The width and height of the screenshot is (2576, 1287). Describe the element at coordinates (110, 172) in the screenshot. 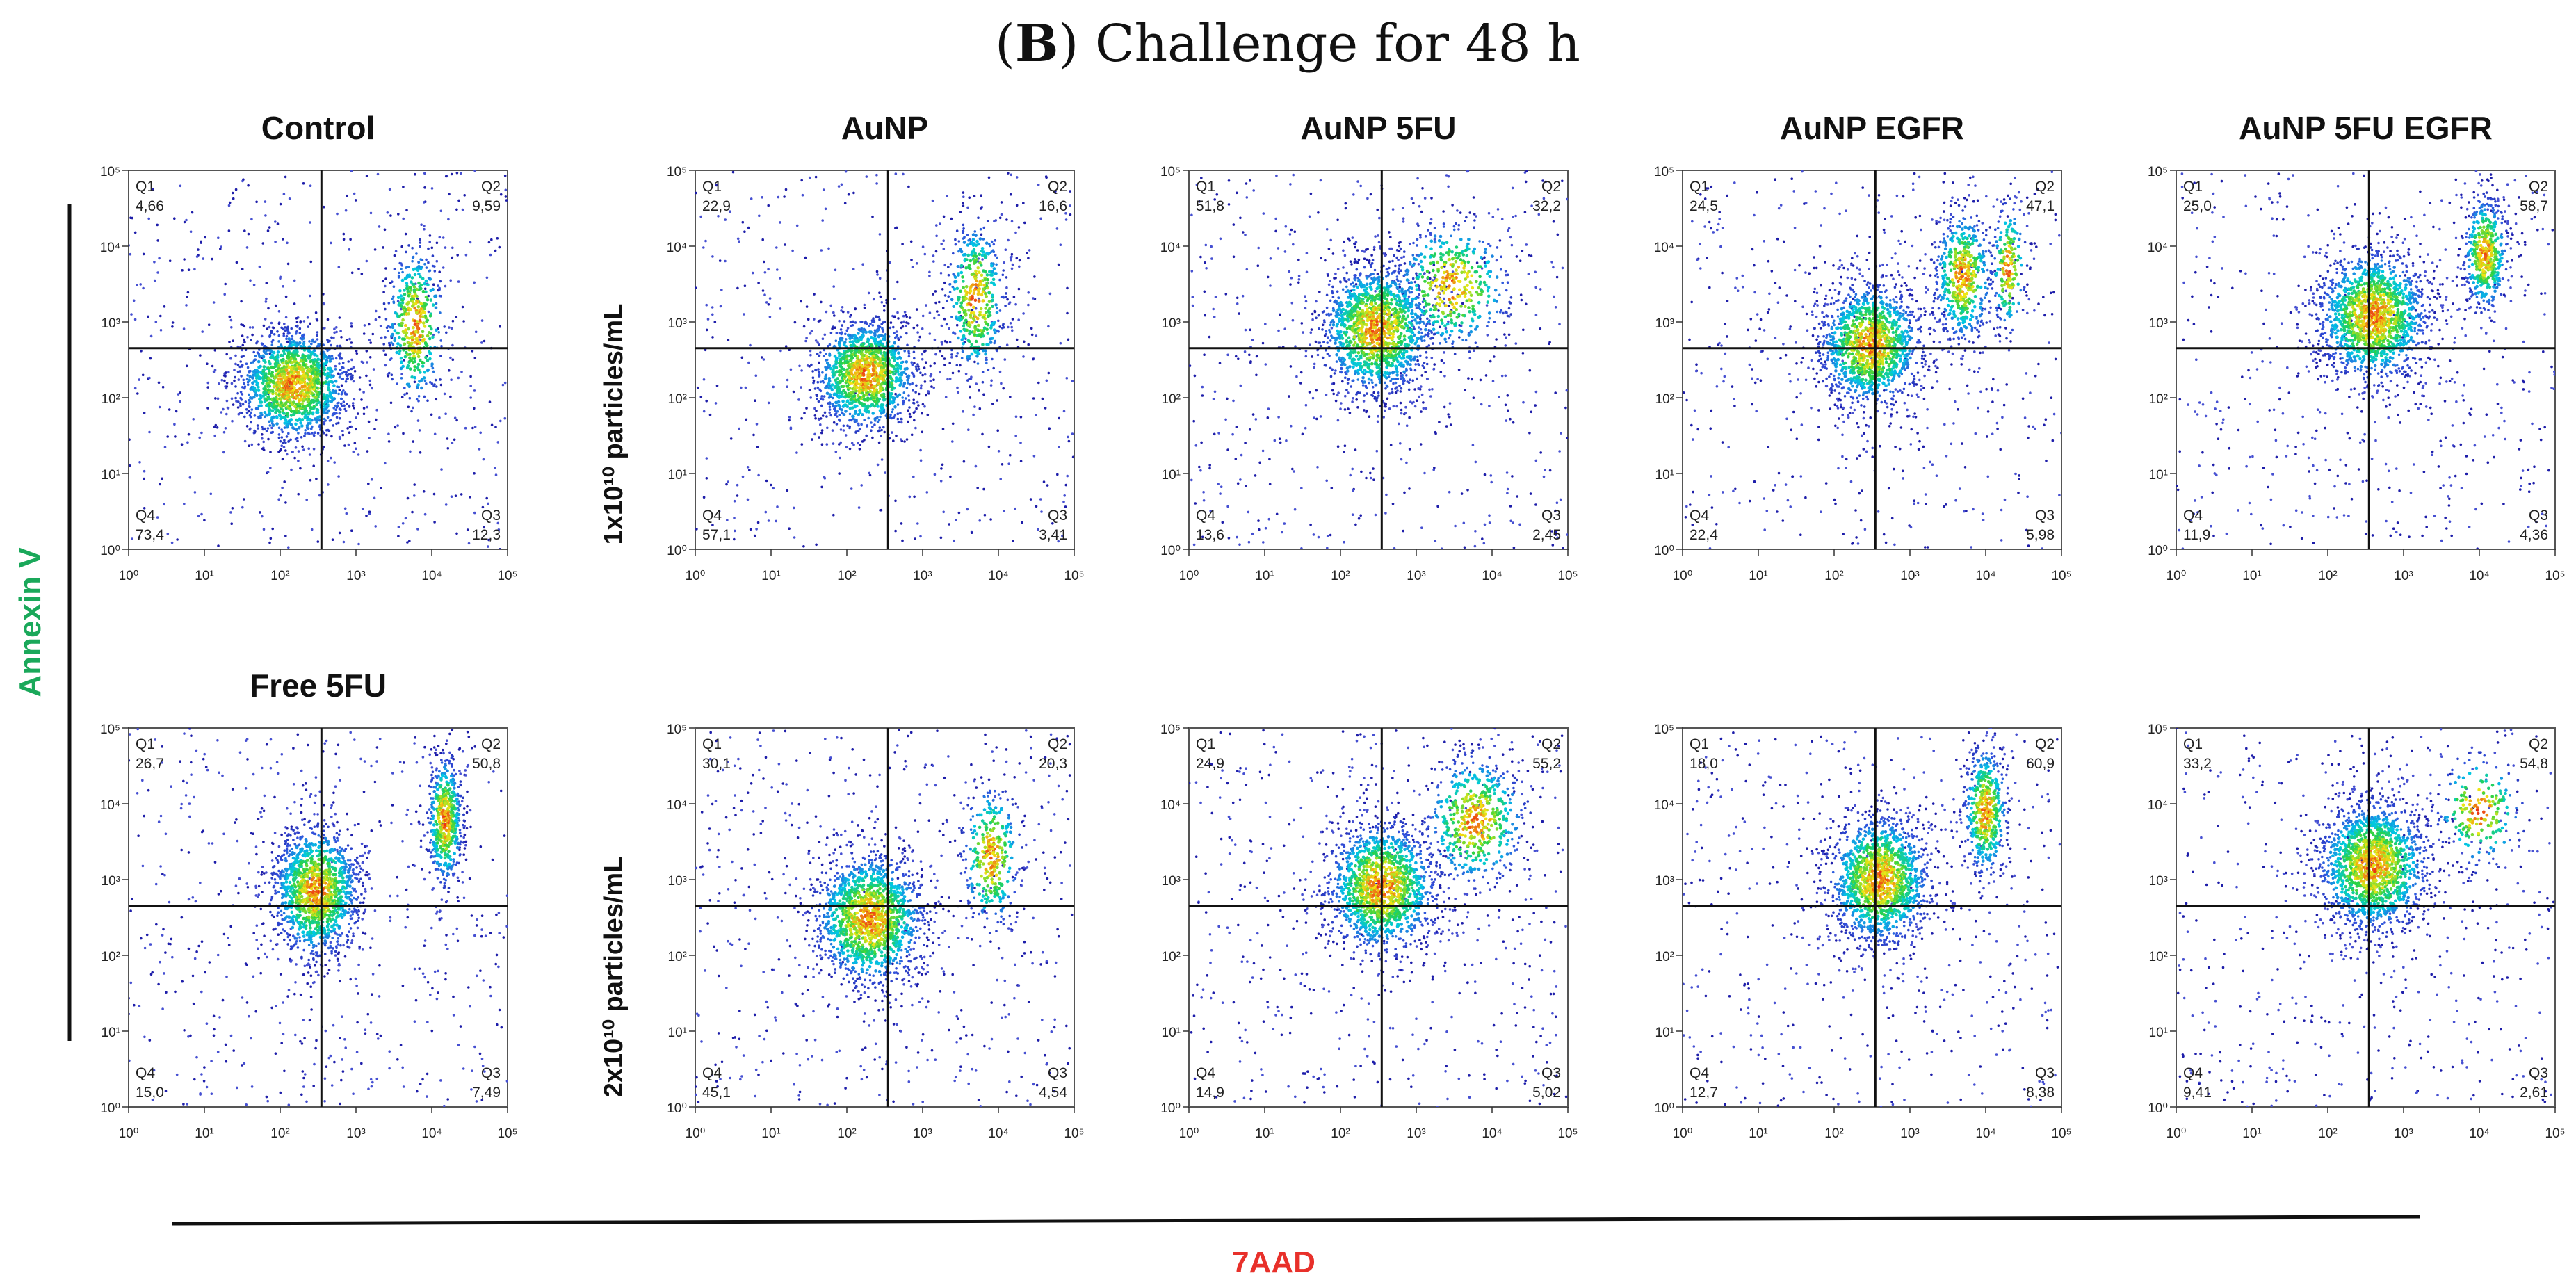

I see `y-tick-label: 10⁵` at that location.